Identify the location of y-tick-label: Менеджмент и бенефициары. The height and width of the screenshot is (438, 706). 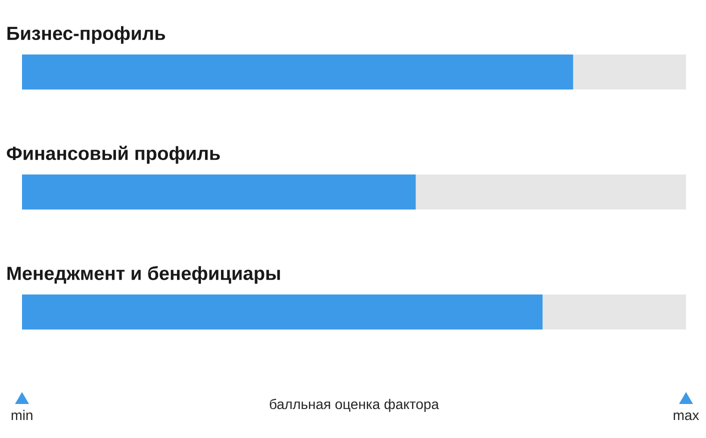
(143, 275).